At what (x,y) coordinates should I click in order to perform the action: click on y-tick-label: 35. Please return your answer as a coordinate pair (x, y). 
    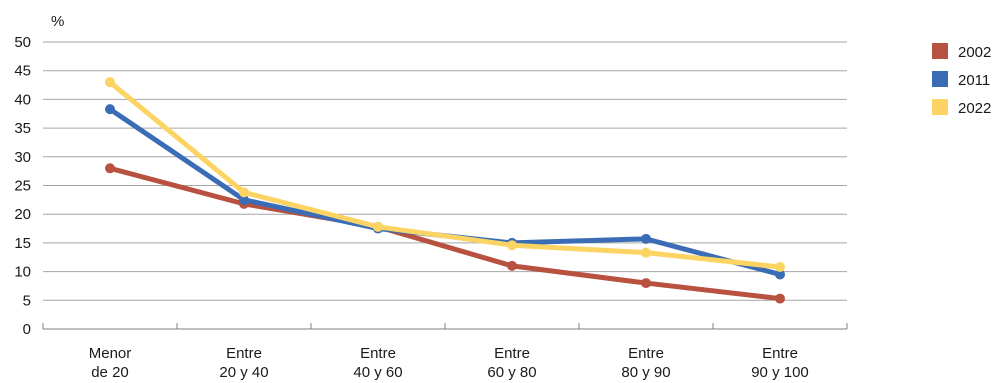
    Looking at the image, I should click on (22, 128).